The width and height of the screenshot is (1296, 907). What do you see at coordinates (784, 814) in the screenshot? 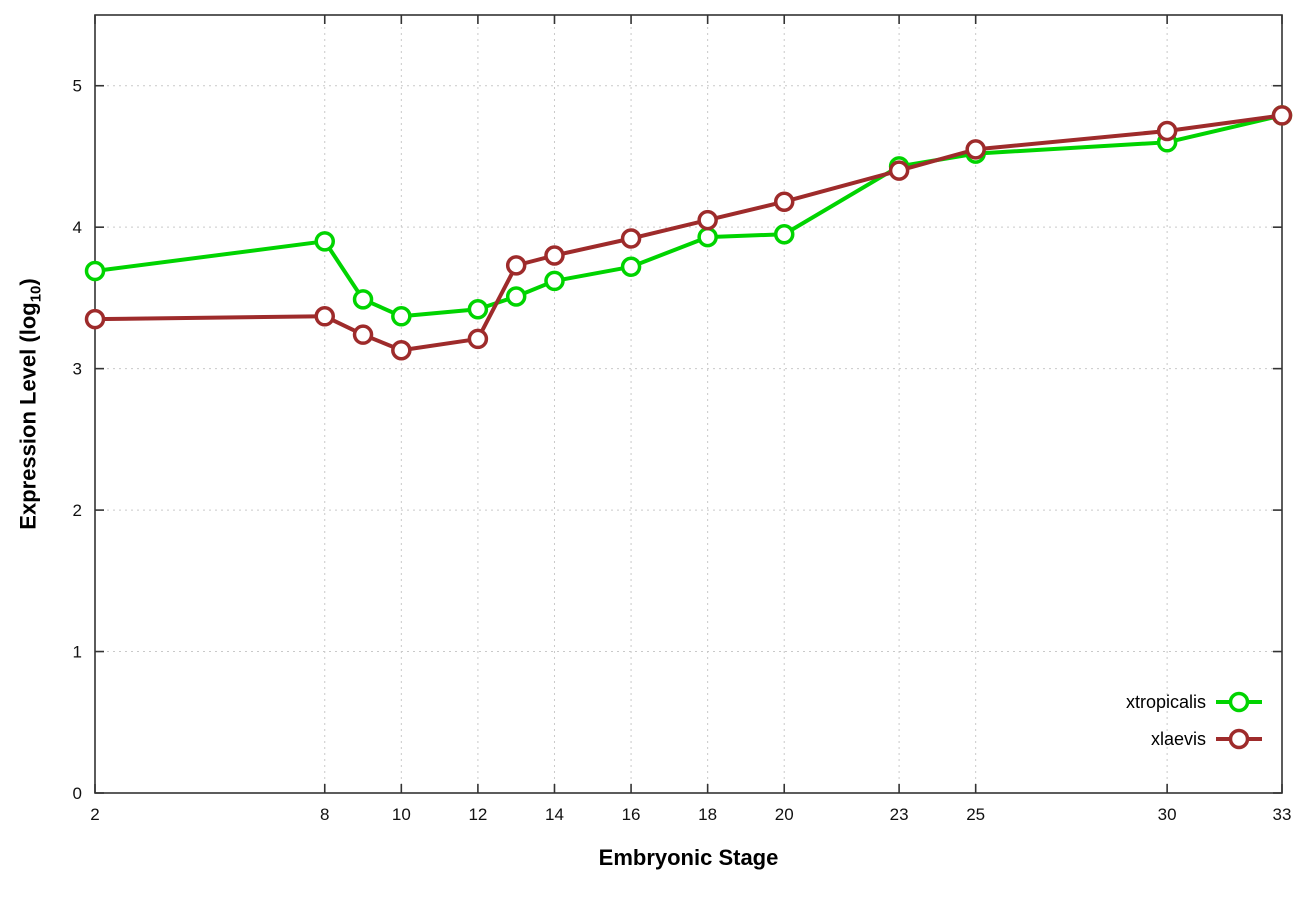
I see `x-tick-label: 20` at bounding box center [784, 814].